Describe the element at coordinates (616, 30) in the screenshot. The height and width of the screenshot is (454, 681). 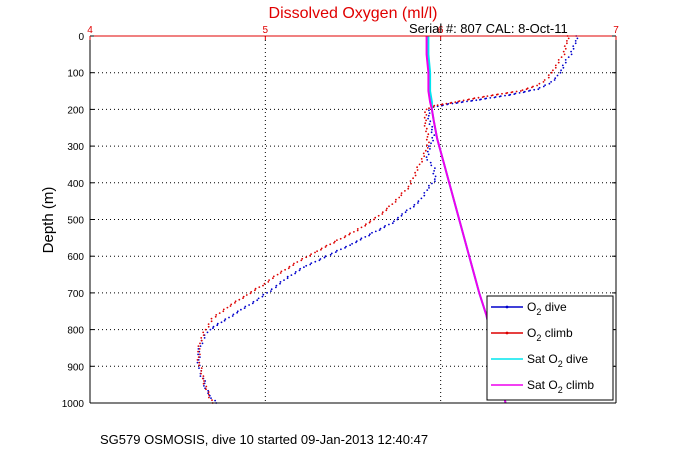
I see `x-tick-label: 7` at that location.